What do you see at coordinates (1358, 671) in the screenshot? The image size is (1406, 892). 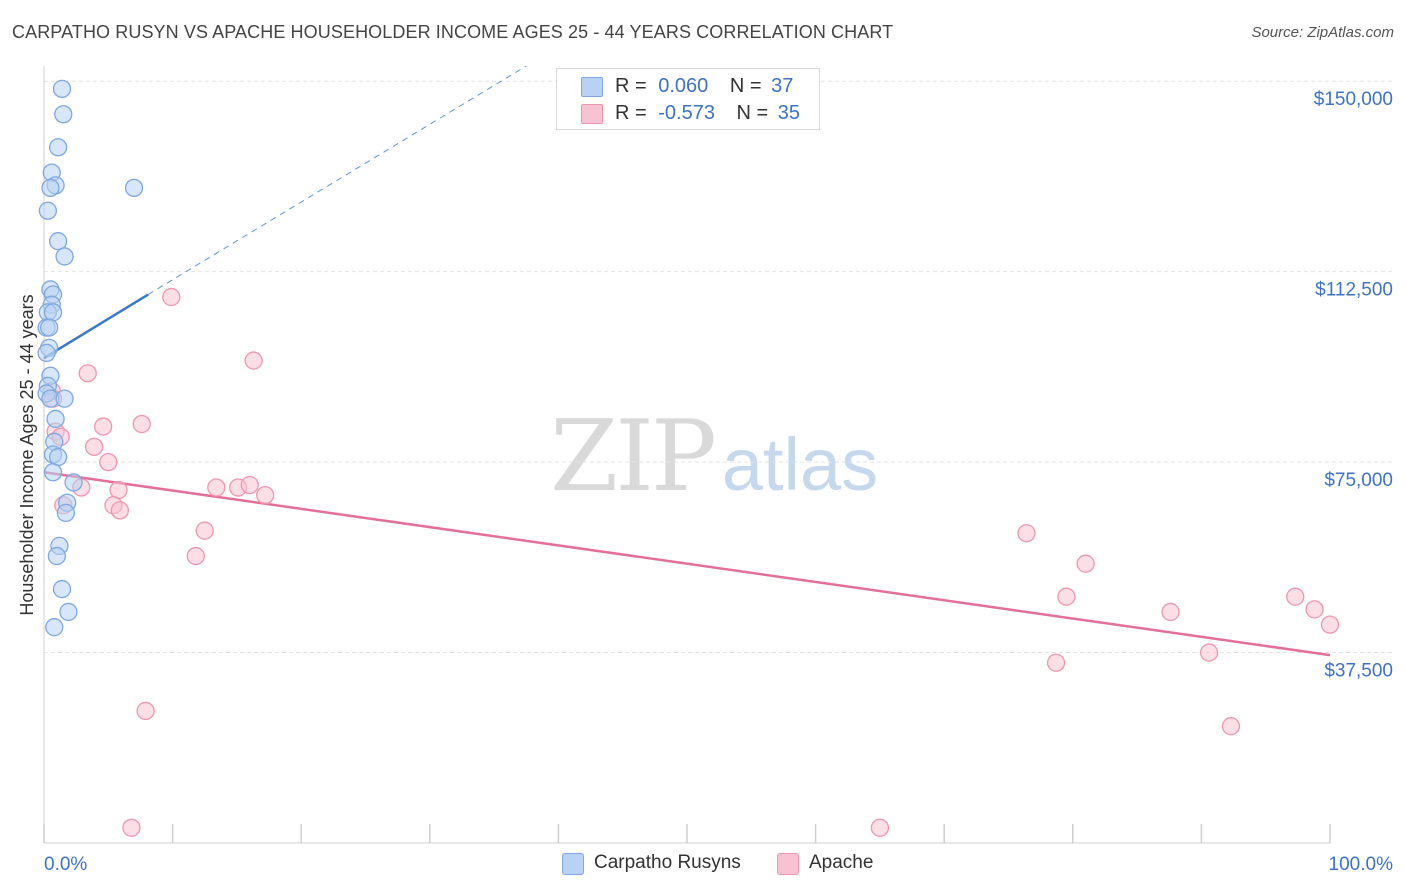 I see `y-tick-label: $37,500` at bounding box center [1358, 671].